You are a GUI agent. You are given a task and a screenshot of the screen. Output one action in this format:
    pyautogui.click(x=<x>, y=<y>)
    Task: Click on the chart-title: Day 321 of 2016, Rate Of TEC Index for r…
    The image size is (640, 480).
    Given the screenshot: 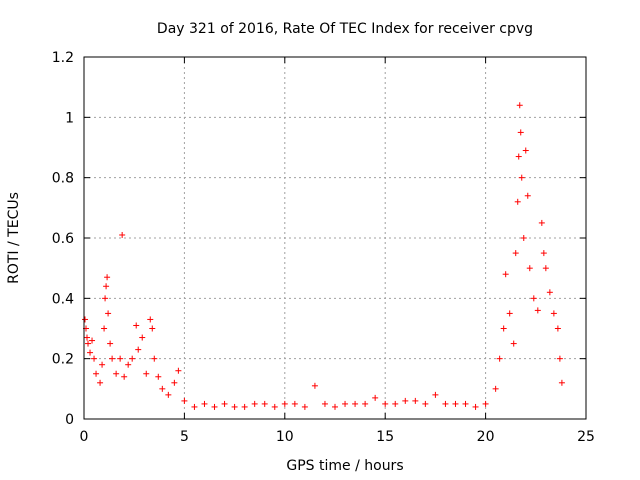 What is the action you would take?
    pyautogui.click(x=345, y=29)
    